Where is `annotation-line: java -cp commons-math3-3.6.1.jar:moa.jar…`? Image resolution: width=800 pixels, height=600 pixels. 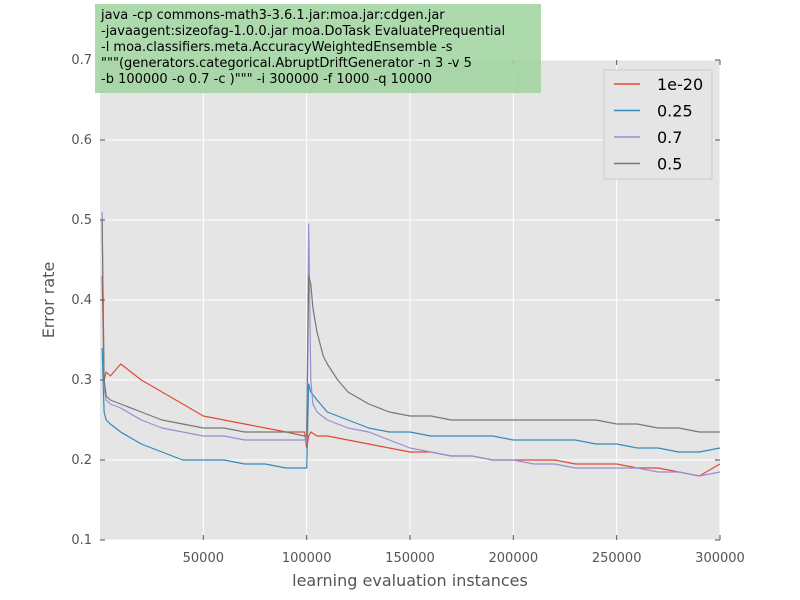 annotation-line: java -cp commons-math3-3.6.1.jar:moa.jar… is located at coordinates (272, 15).